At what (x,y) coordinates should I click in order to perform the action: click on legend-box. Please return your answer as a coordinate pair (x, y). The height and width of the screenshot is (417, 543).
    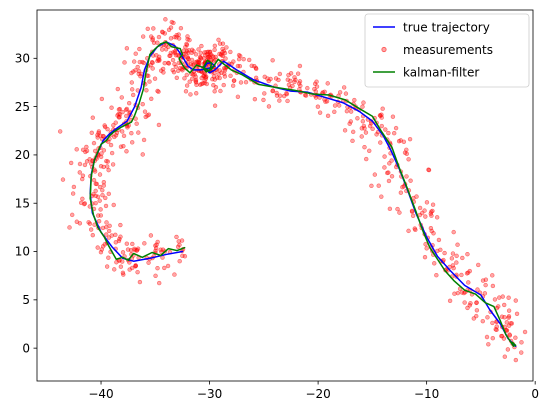
    Looking at the image, I should click on (447, 50).